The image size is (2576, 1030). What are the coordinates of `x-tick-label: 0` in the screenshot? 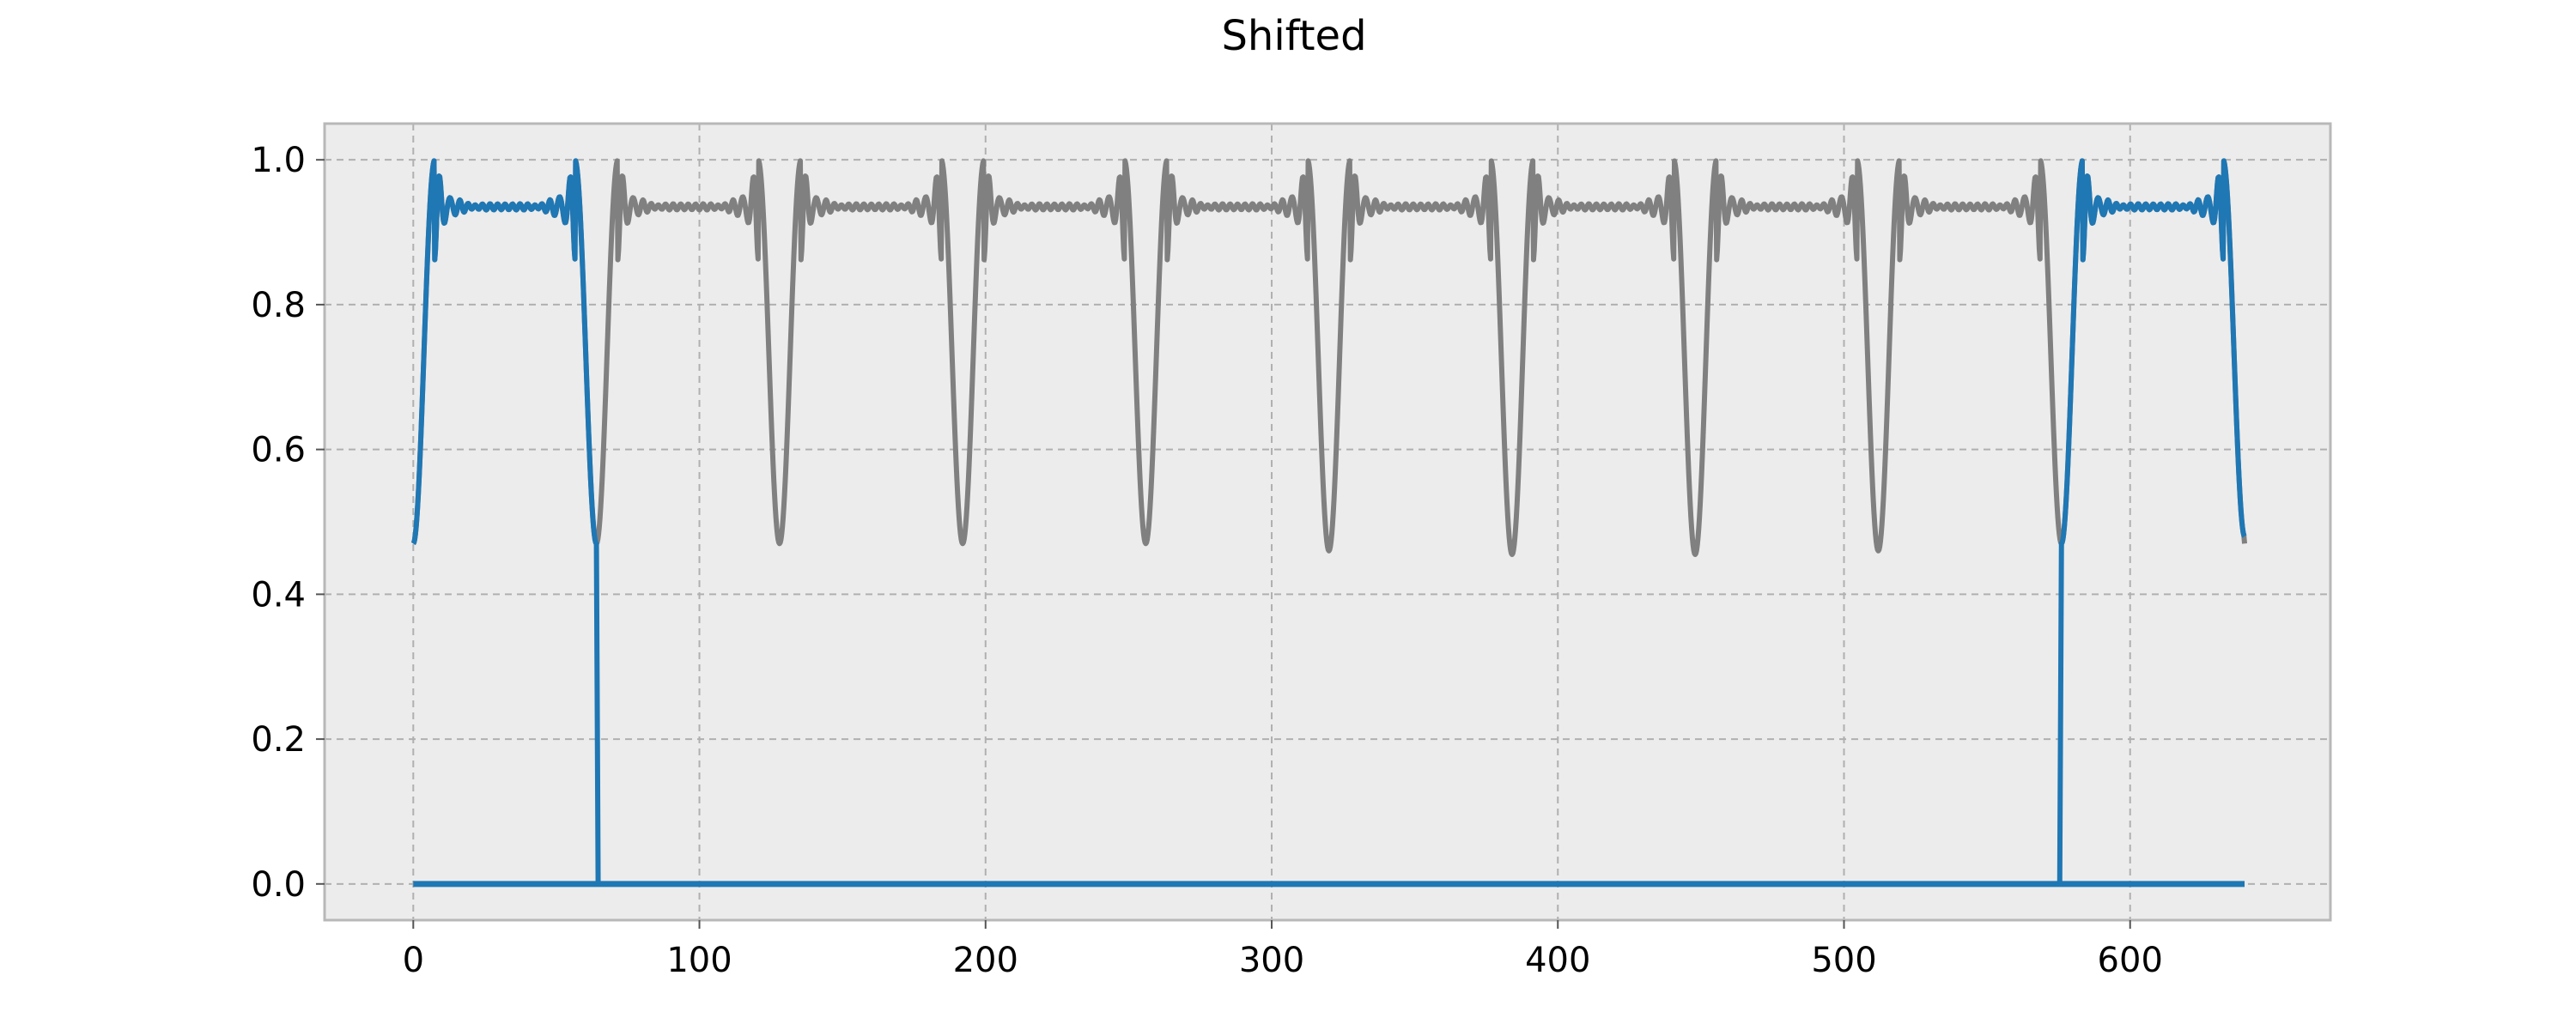 It's located at (413, 960).